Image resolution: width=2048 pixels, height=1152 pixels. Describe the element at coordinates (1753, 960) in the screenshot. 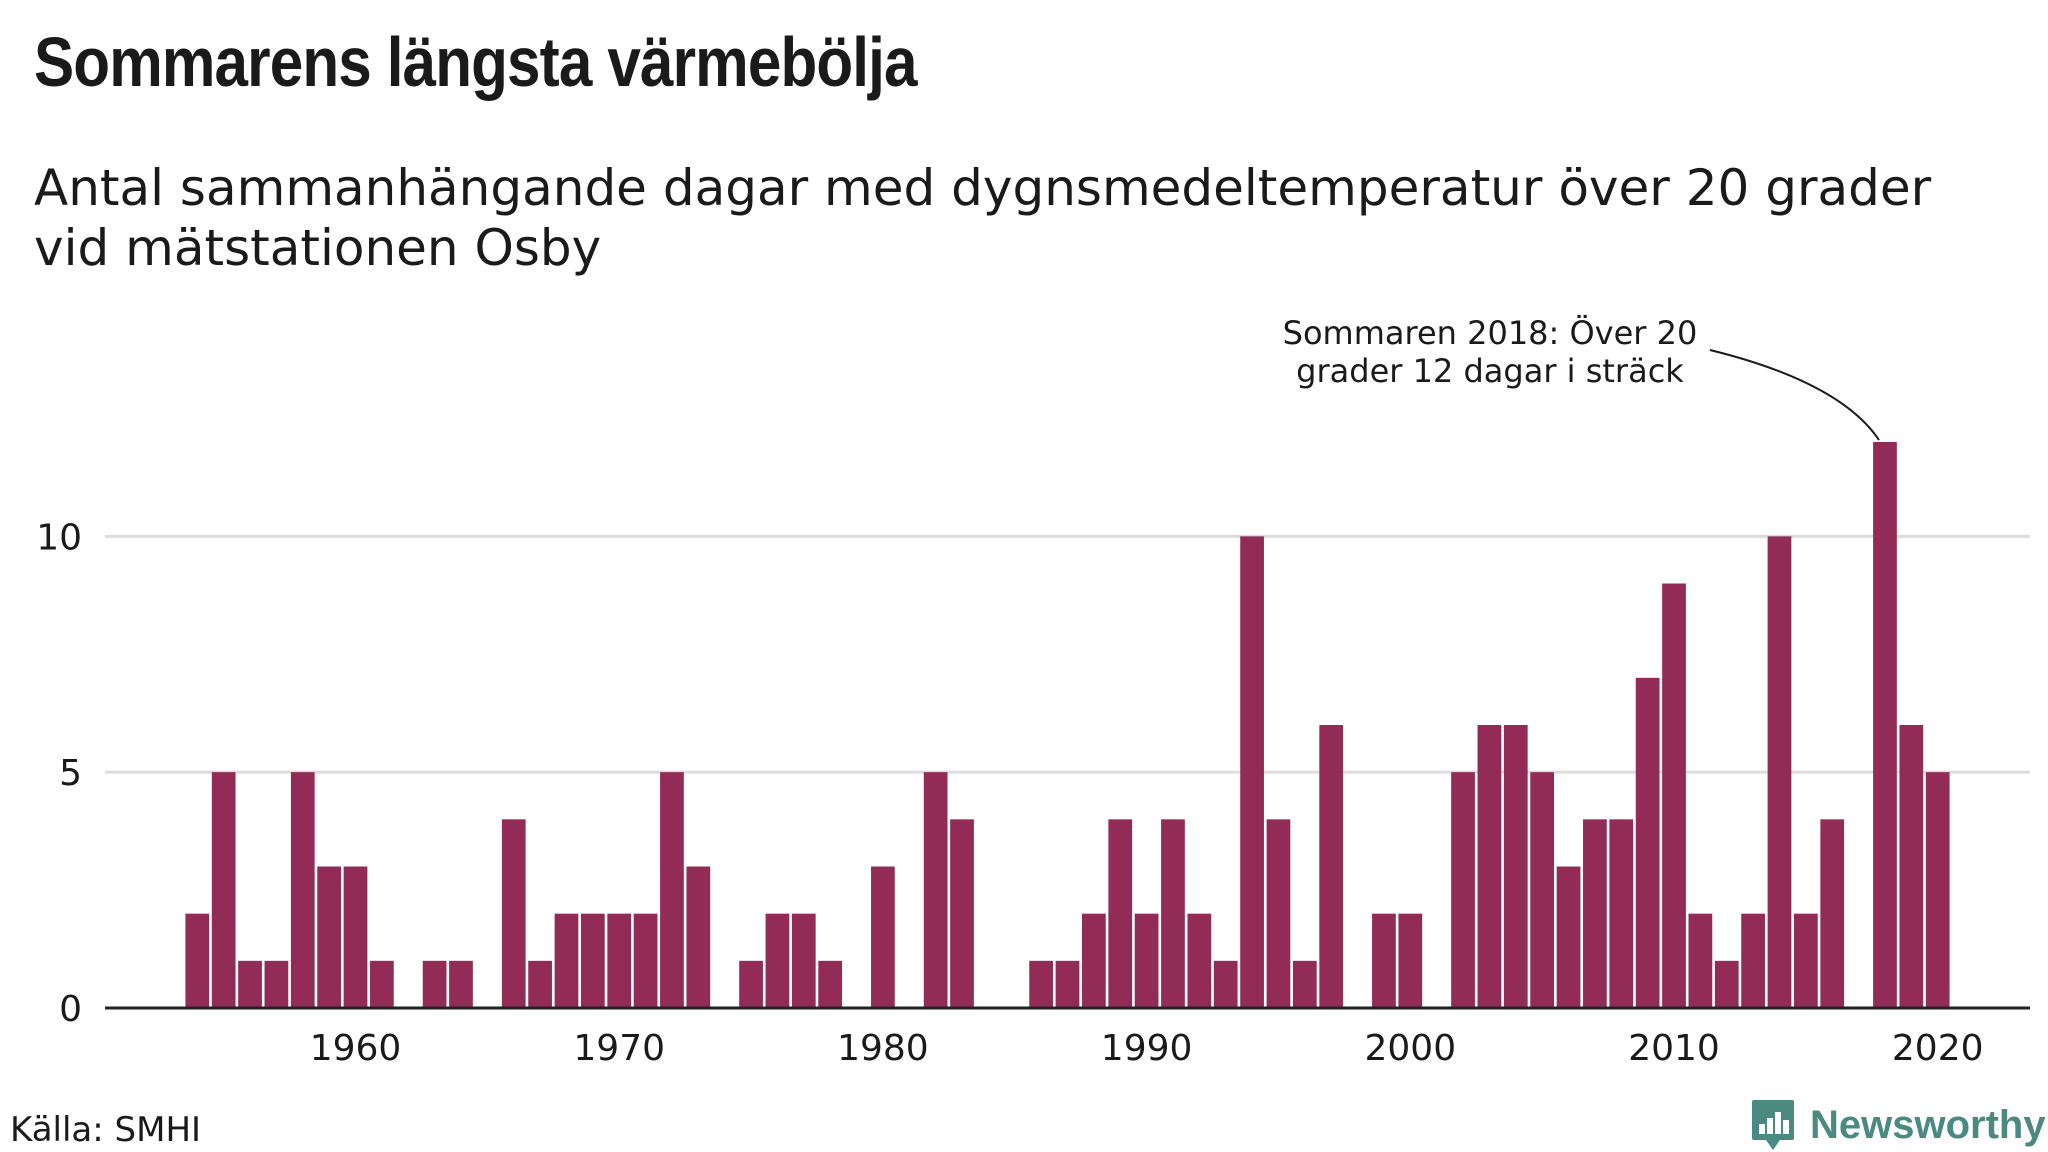

I see `bar-2013` at that location.